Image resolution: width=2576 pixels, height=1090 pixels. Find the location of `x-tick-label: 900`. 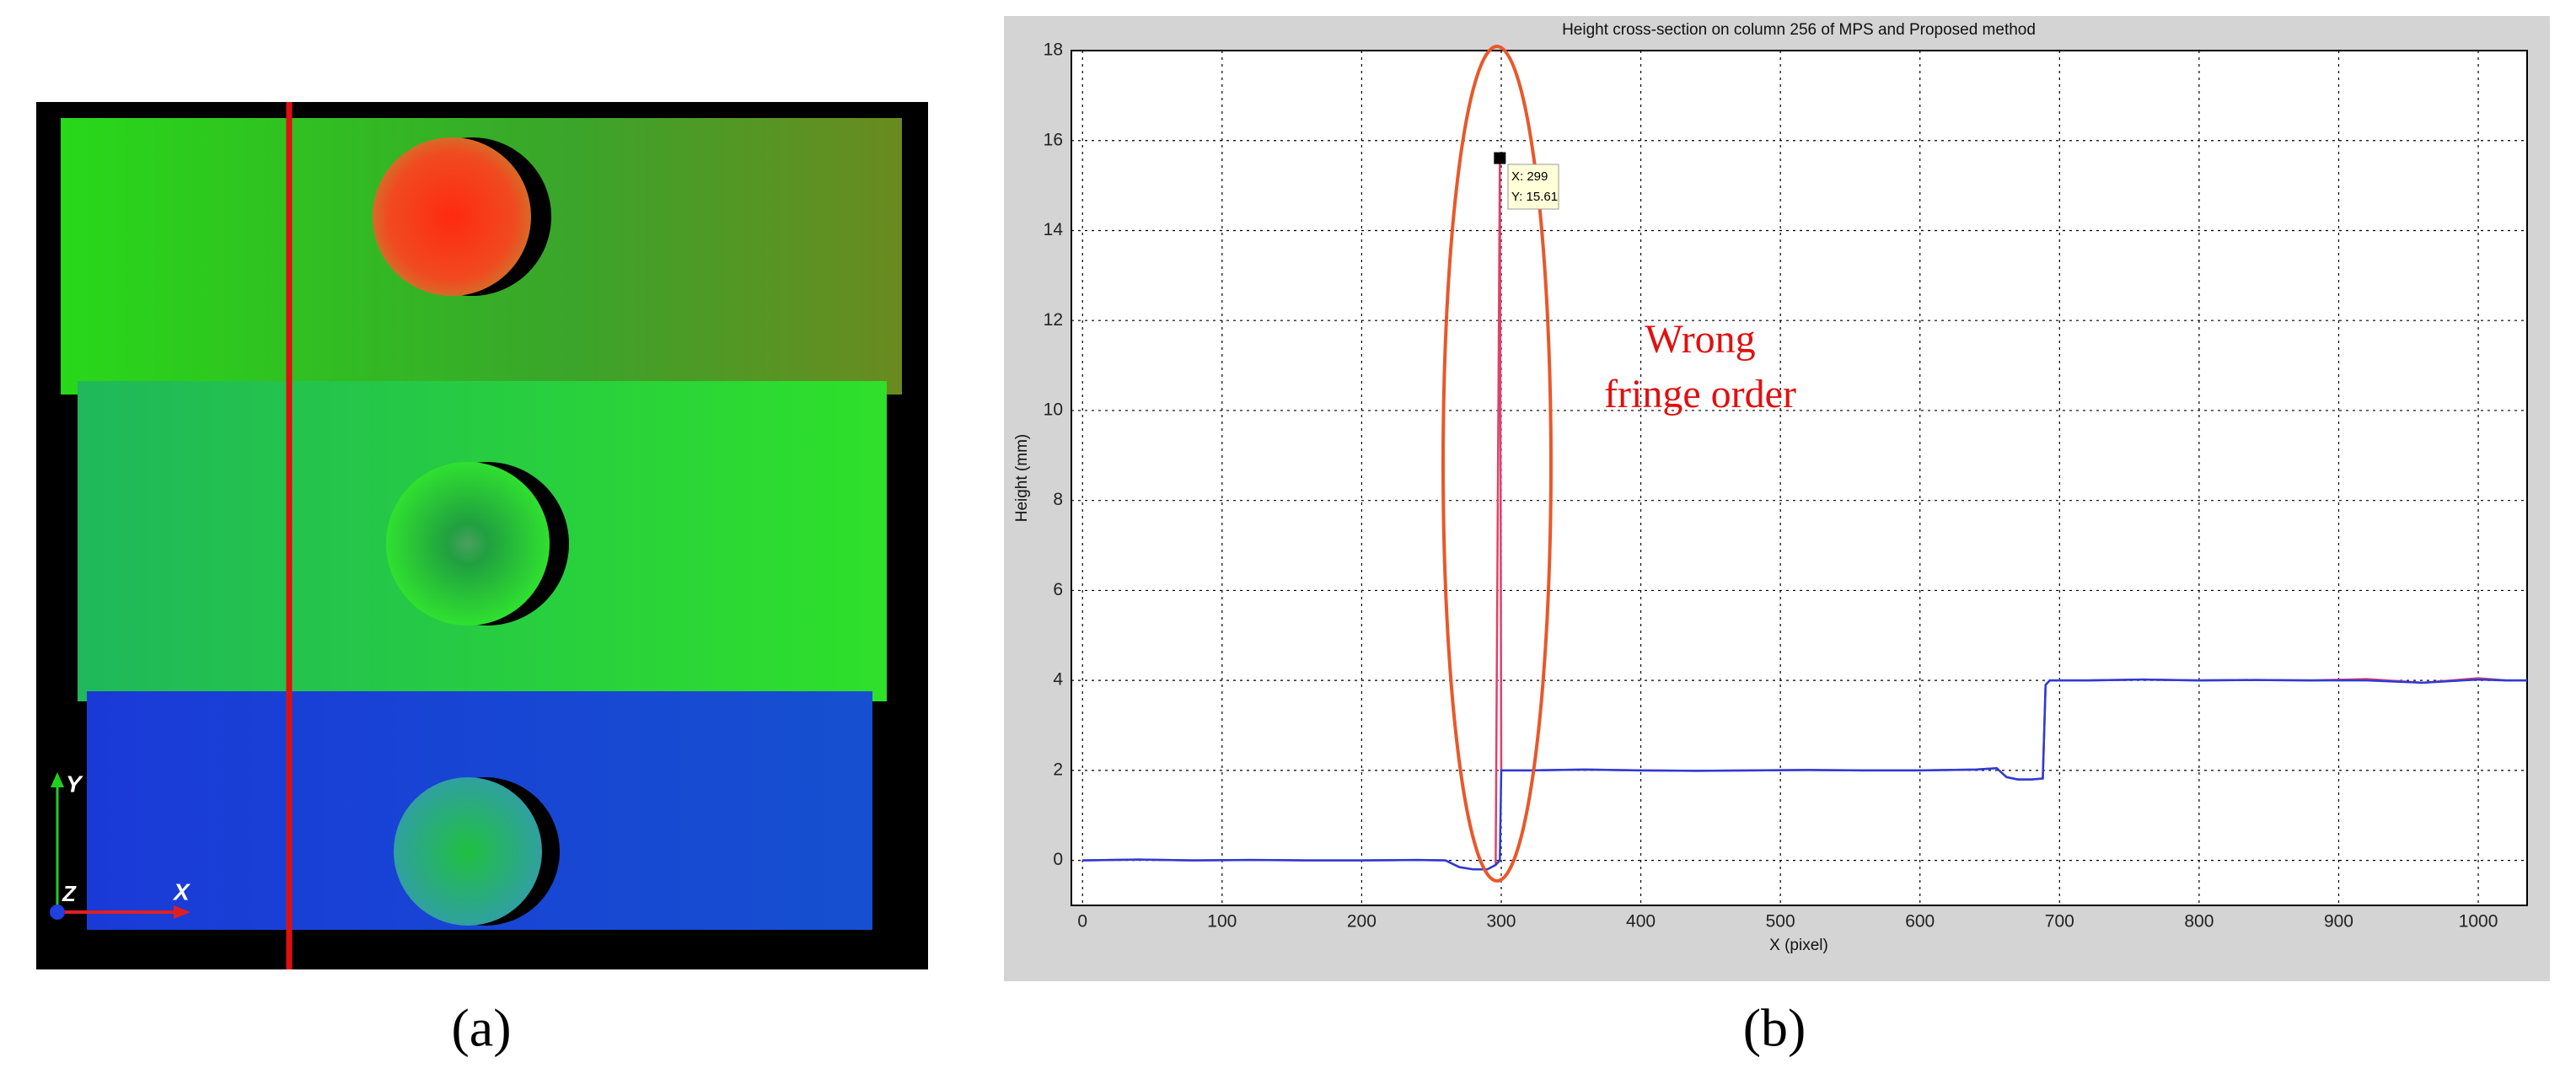

x-tick-label: 900 is located at coordinates (2338, 922).